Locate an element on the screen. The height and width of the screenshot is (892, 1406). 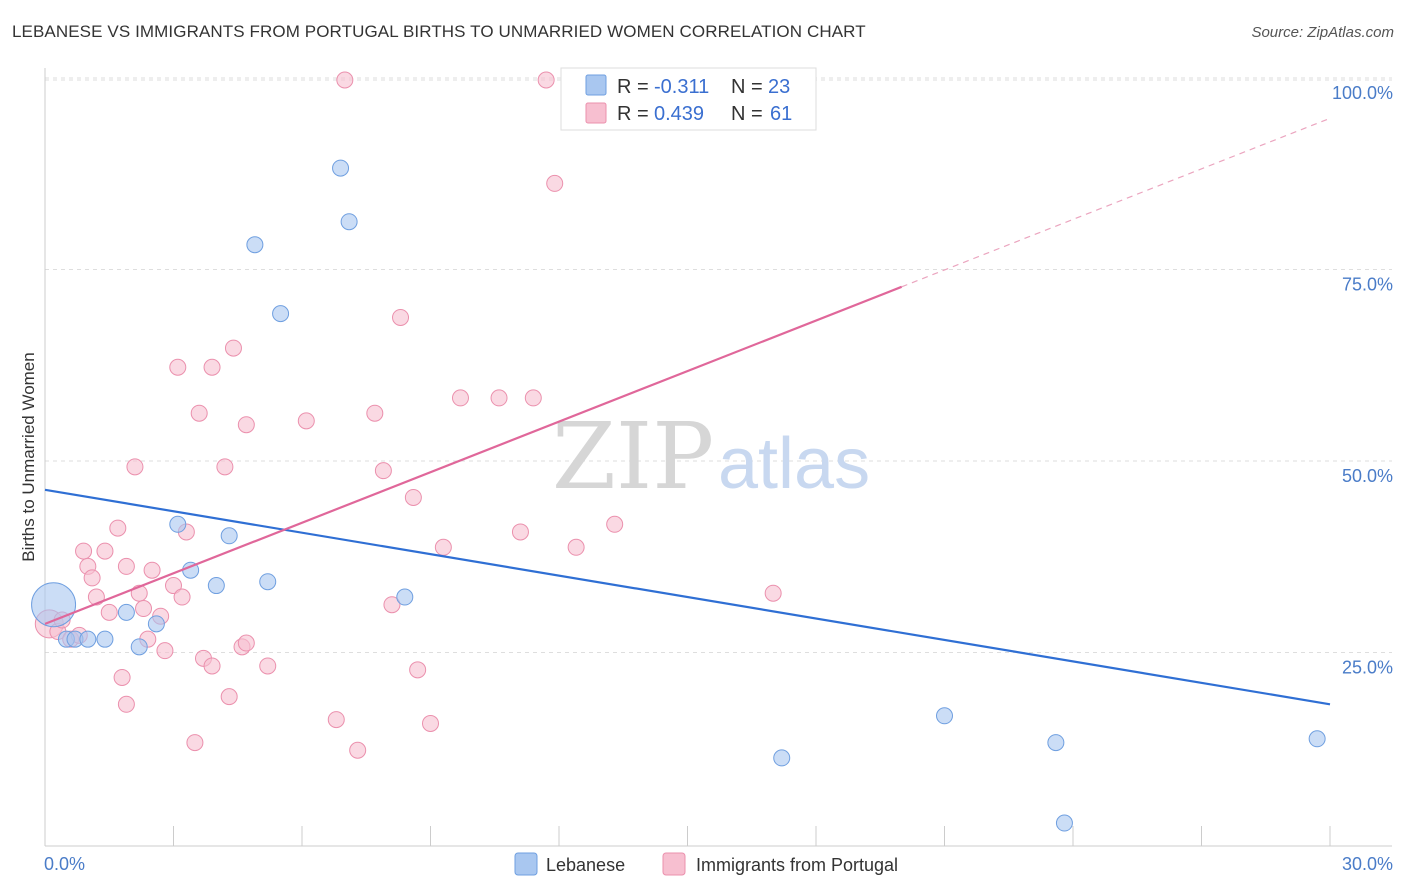
source-credit: Source: ZipAtlas.com is located at coordinates (1322, 32).